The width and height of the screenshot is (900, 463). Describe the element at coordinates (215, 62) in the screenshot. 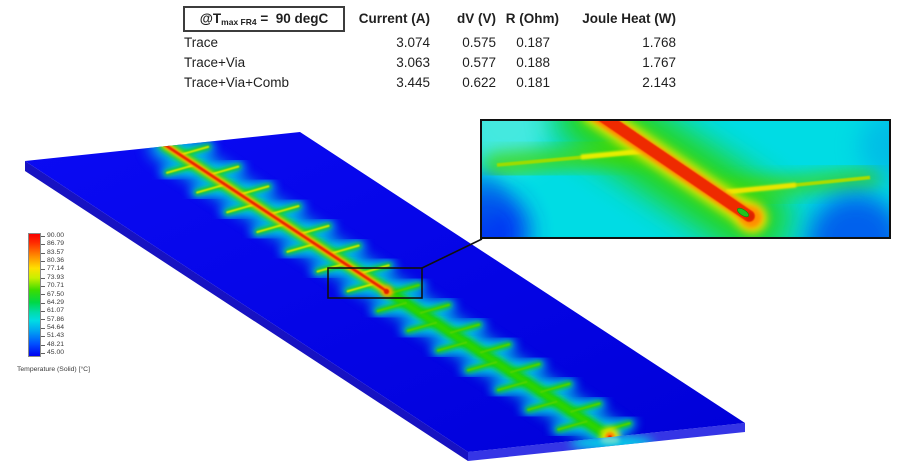

I see `row-label: Trace+Via` at that location.